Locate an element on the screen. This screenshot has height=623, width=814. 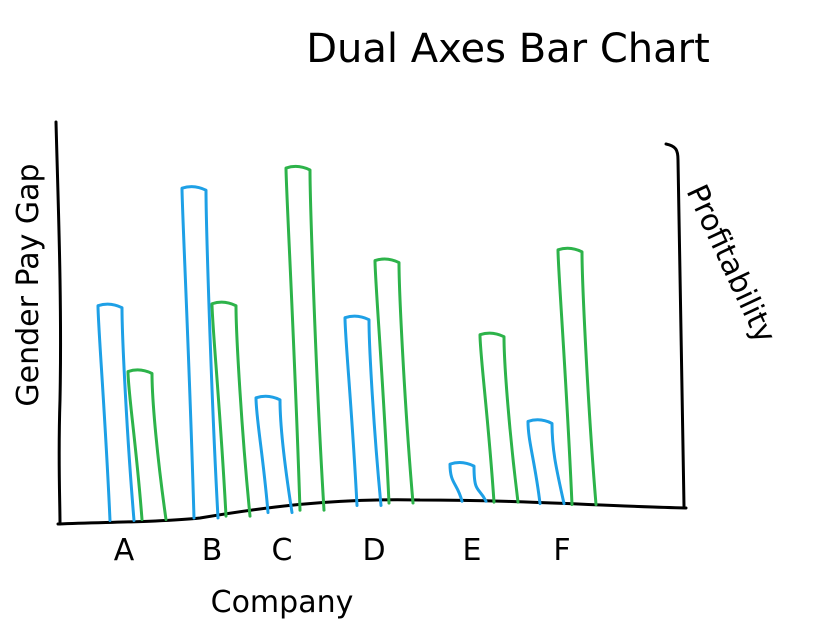
x-axis-line is located at coordinates (372, 512).